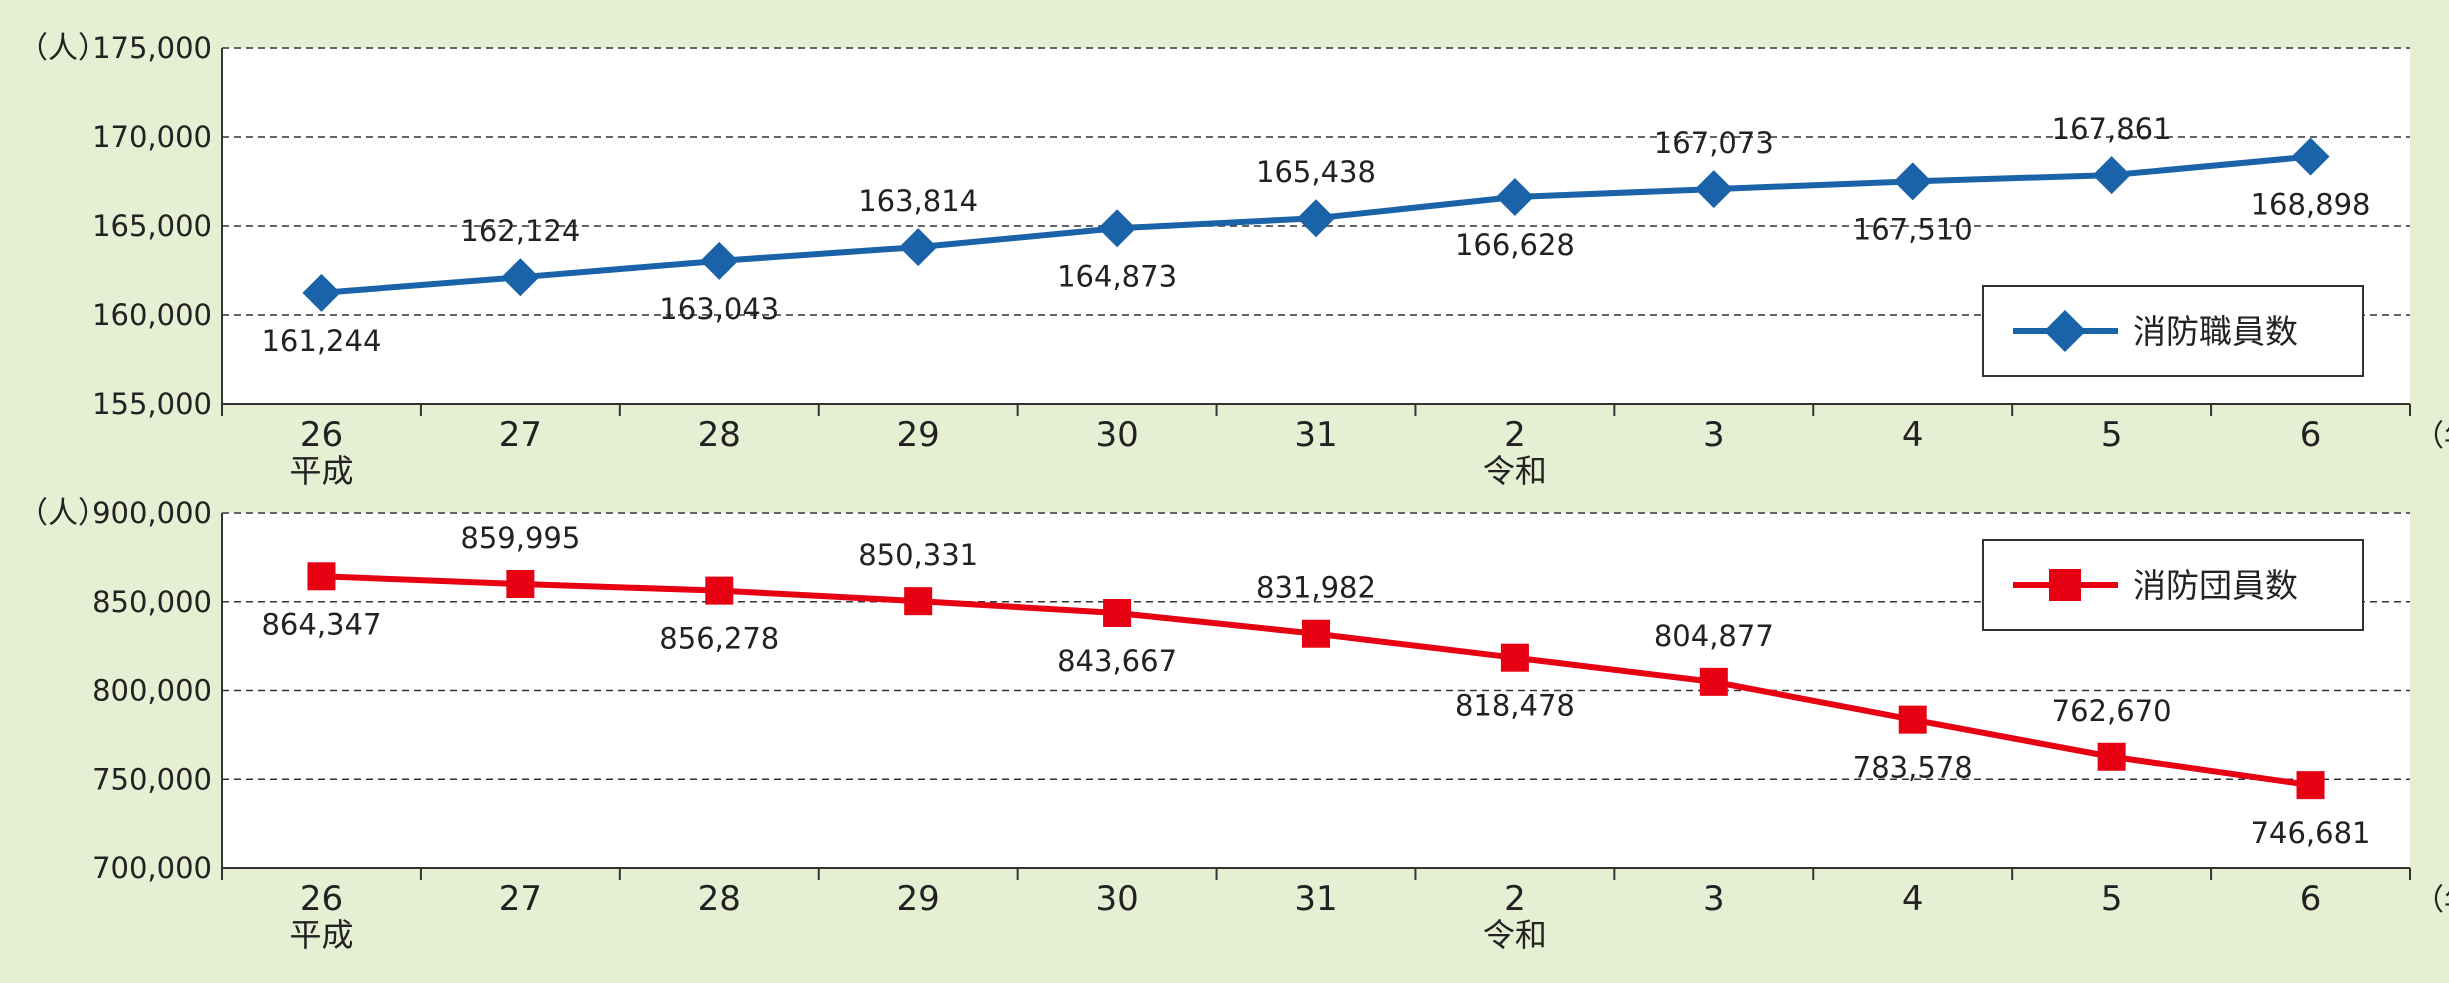 The width and height of the screenshot is (2449, 983). What do you see at coordinates (918, 555) in the screenshot?
I see `data-label: 850,331` at bounding box center [918, 555].